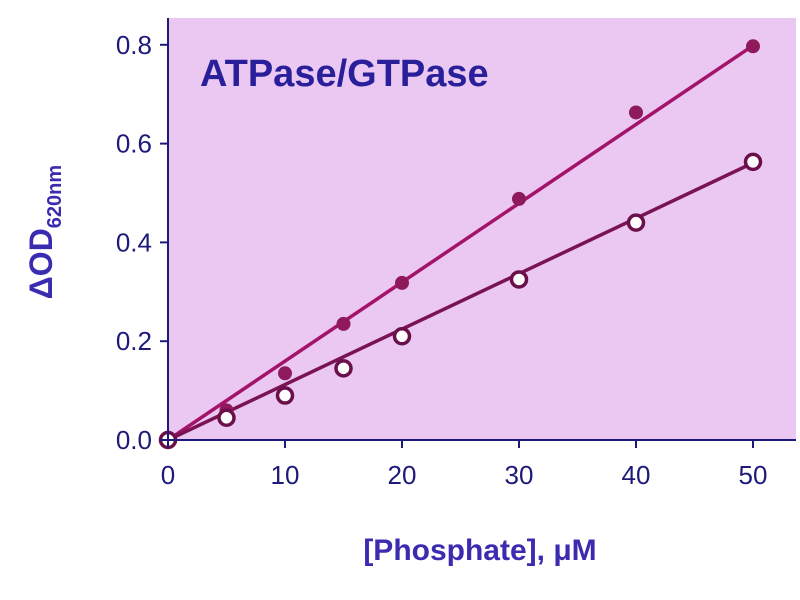  I want to click on y-tick-label: 0.0, so click(134, 440).